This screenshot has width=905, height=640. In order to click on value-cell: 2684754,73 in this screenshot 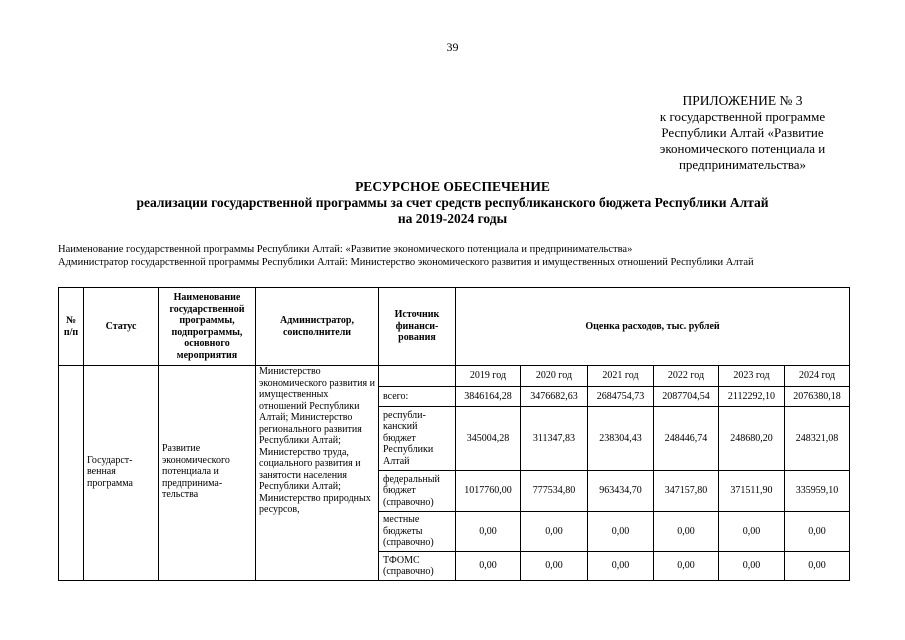, I will do `click(620, 396)`.